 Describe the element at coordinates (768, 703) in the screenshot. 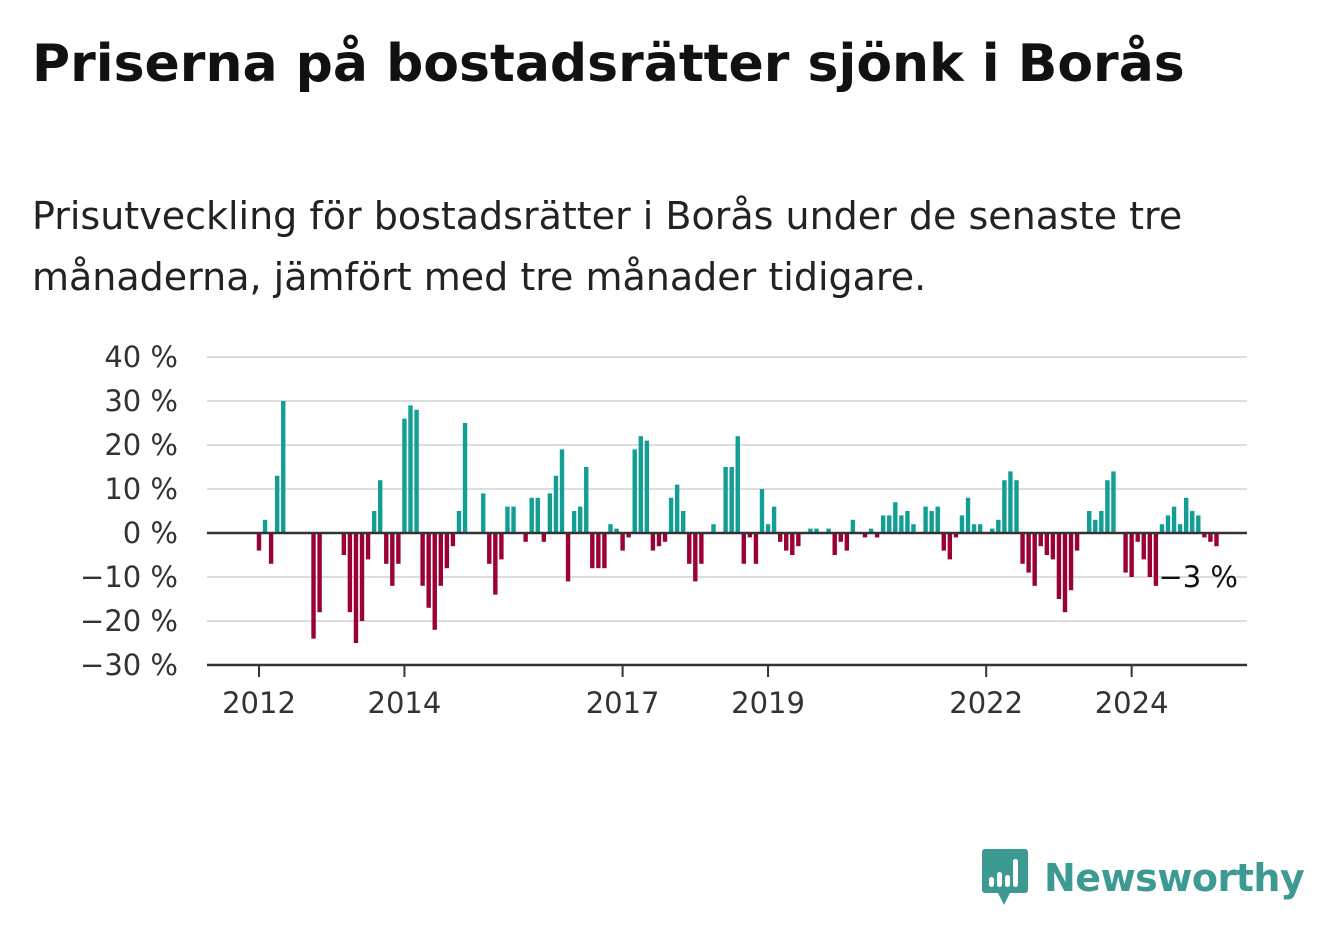

I see `x-tick-label: 2019` at that location.